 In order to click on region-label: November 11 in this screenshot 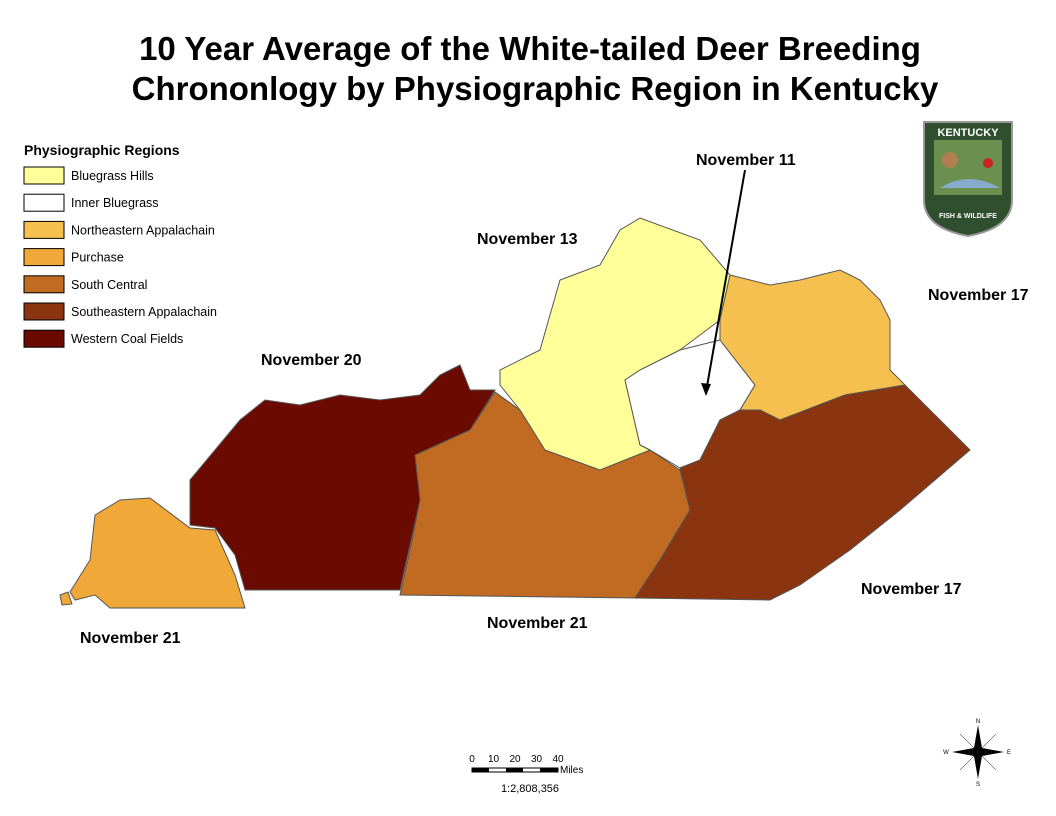, I will do `click(746, 160)`.